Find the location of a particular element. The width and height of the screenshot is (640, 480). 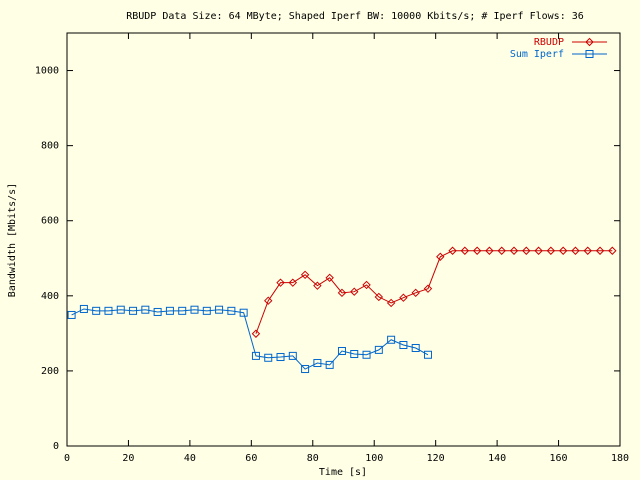

x-tick-label: 120 is located at coordinates (436, 458).